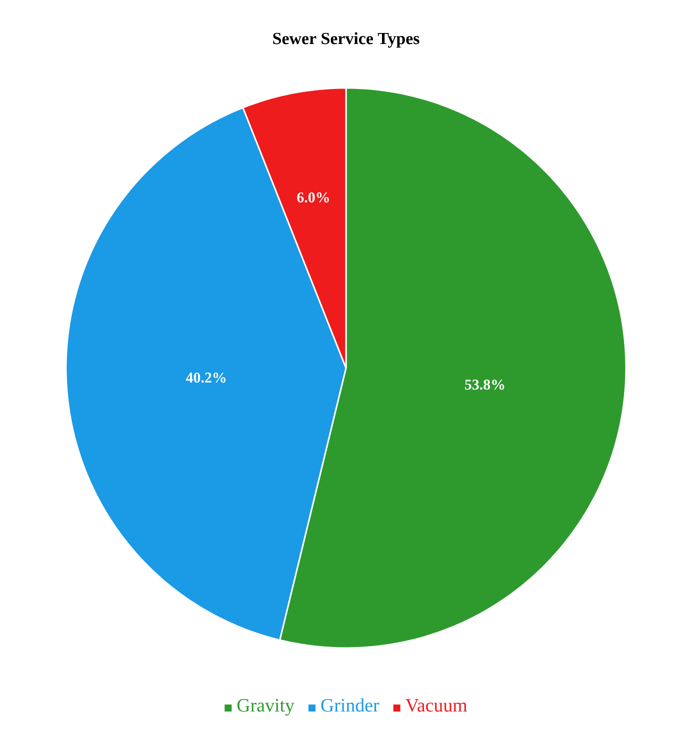 This screenshot has width=682, height=743. I want to click on data-label: 53.8%, so click(484, 385).